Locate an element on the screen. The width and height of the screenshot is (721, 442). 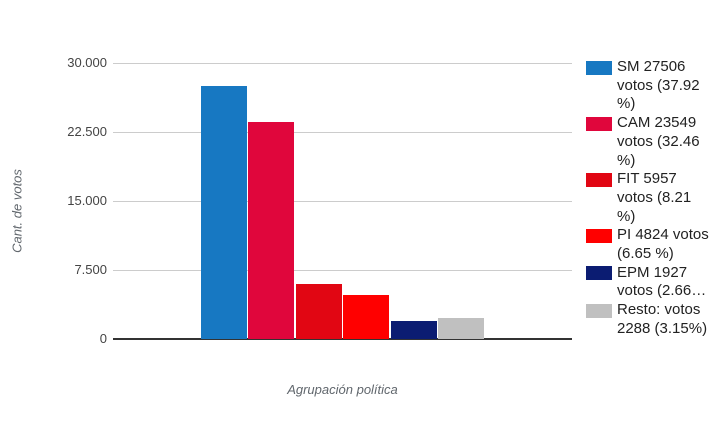
legend-entry-sm: SM 27506 votos (37.92%) is located at coordinates (653, 86).